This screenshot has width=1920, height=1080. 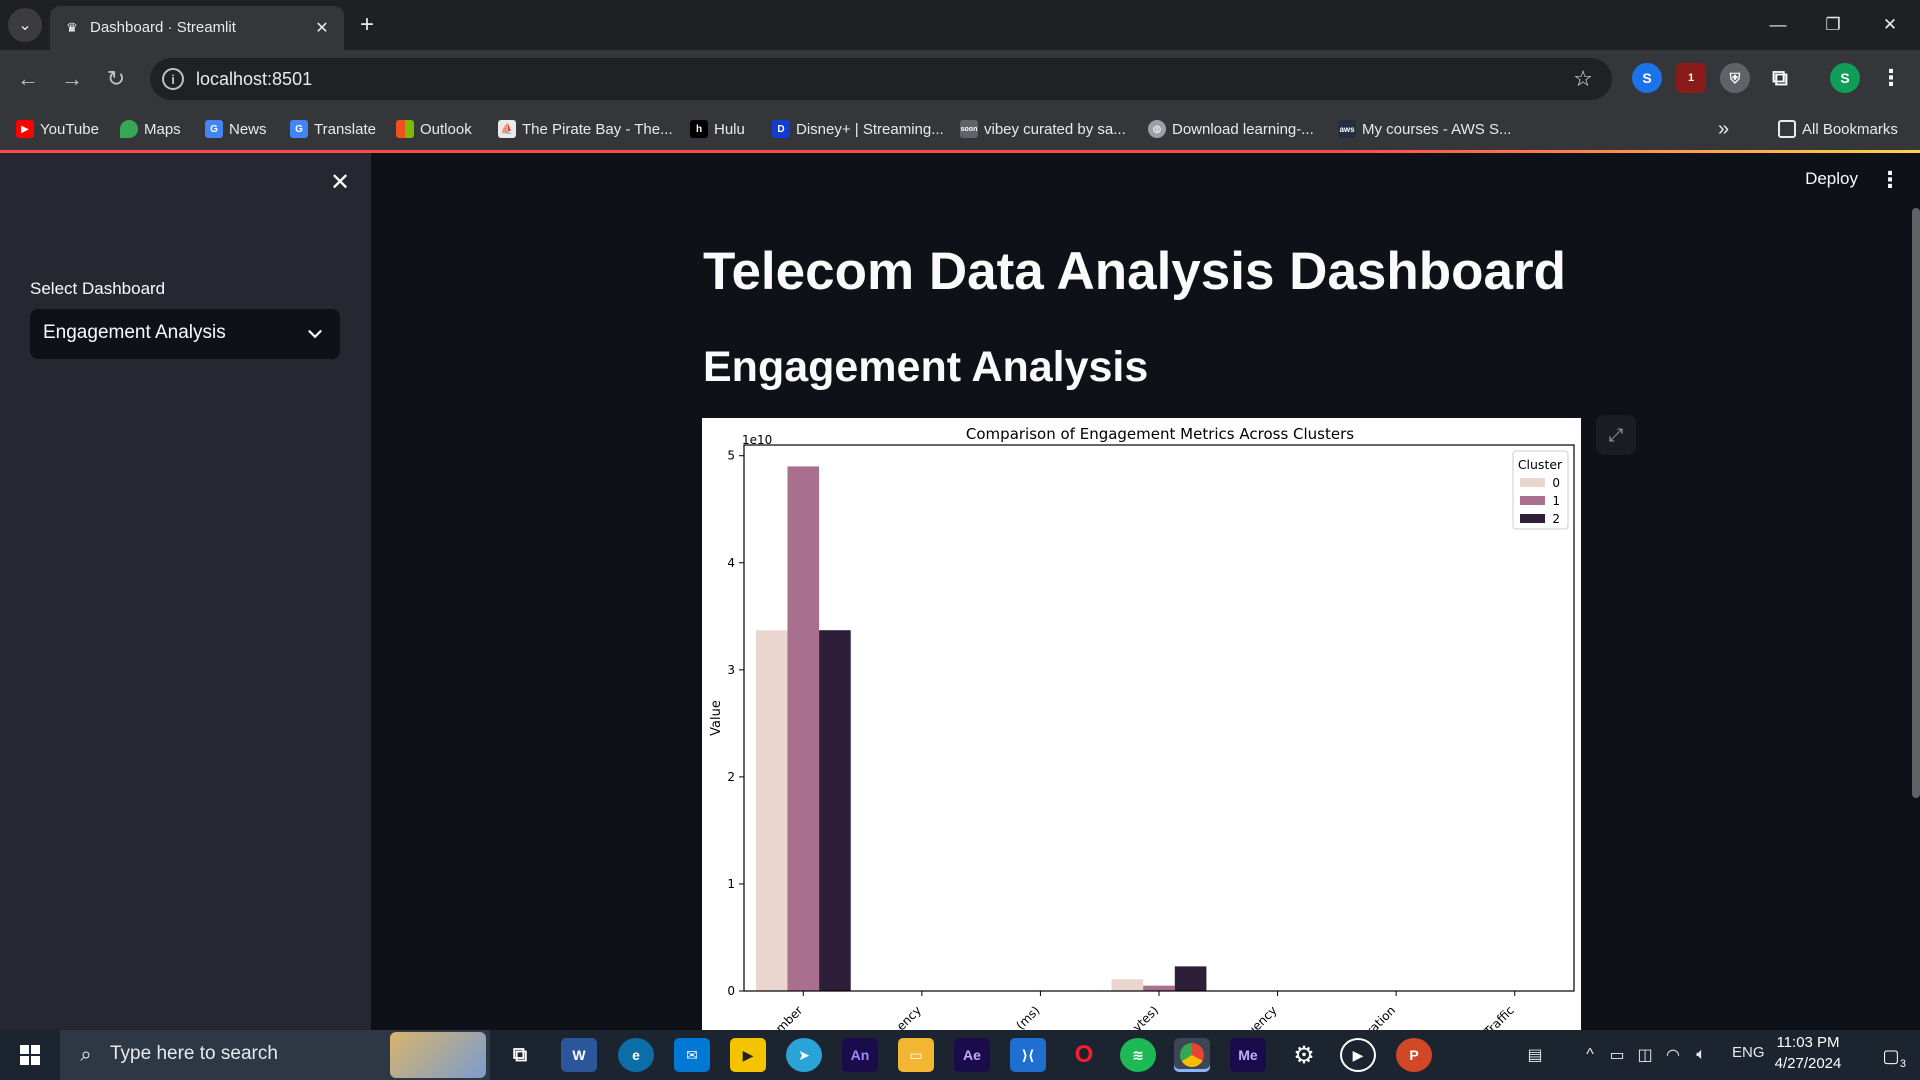 What do you see at coordinates (969, 129) in the screenshot?
I see `vibey-icon: soon` at bounding box center [969, 129].